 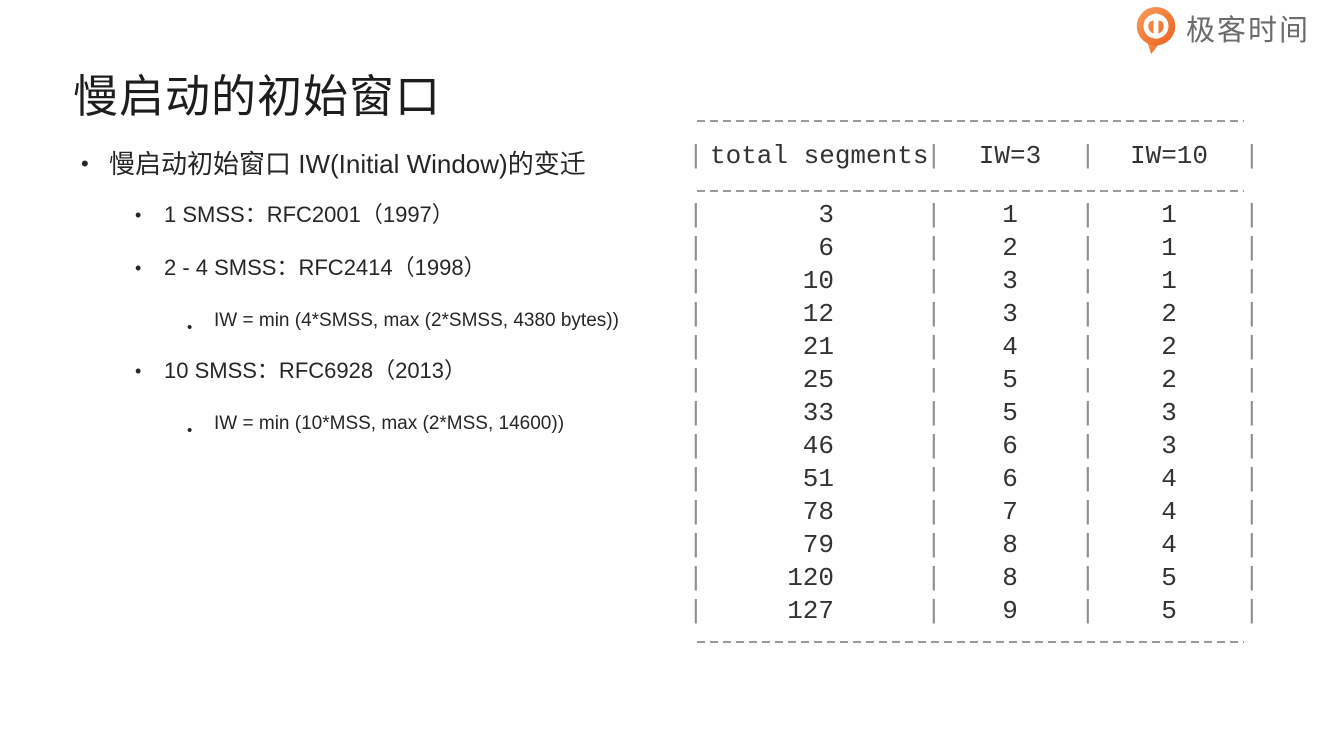 What do you see at coordinates (1156, 30) in the screenshot?
I see `geektime-pin-icon` at bounding box center [1156, 30].